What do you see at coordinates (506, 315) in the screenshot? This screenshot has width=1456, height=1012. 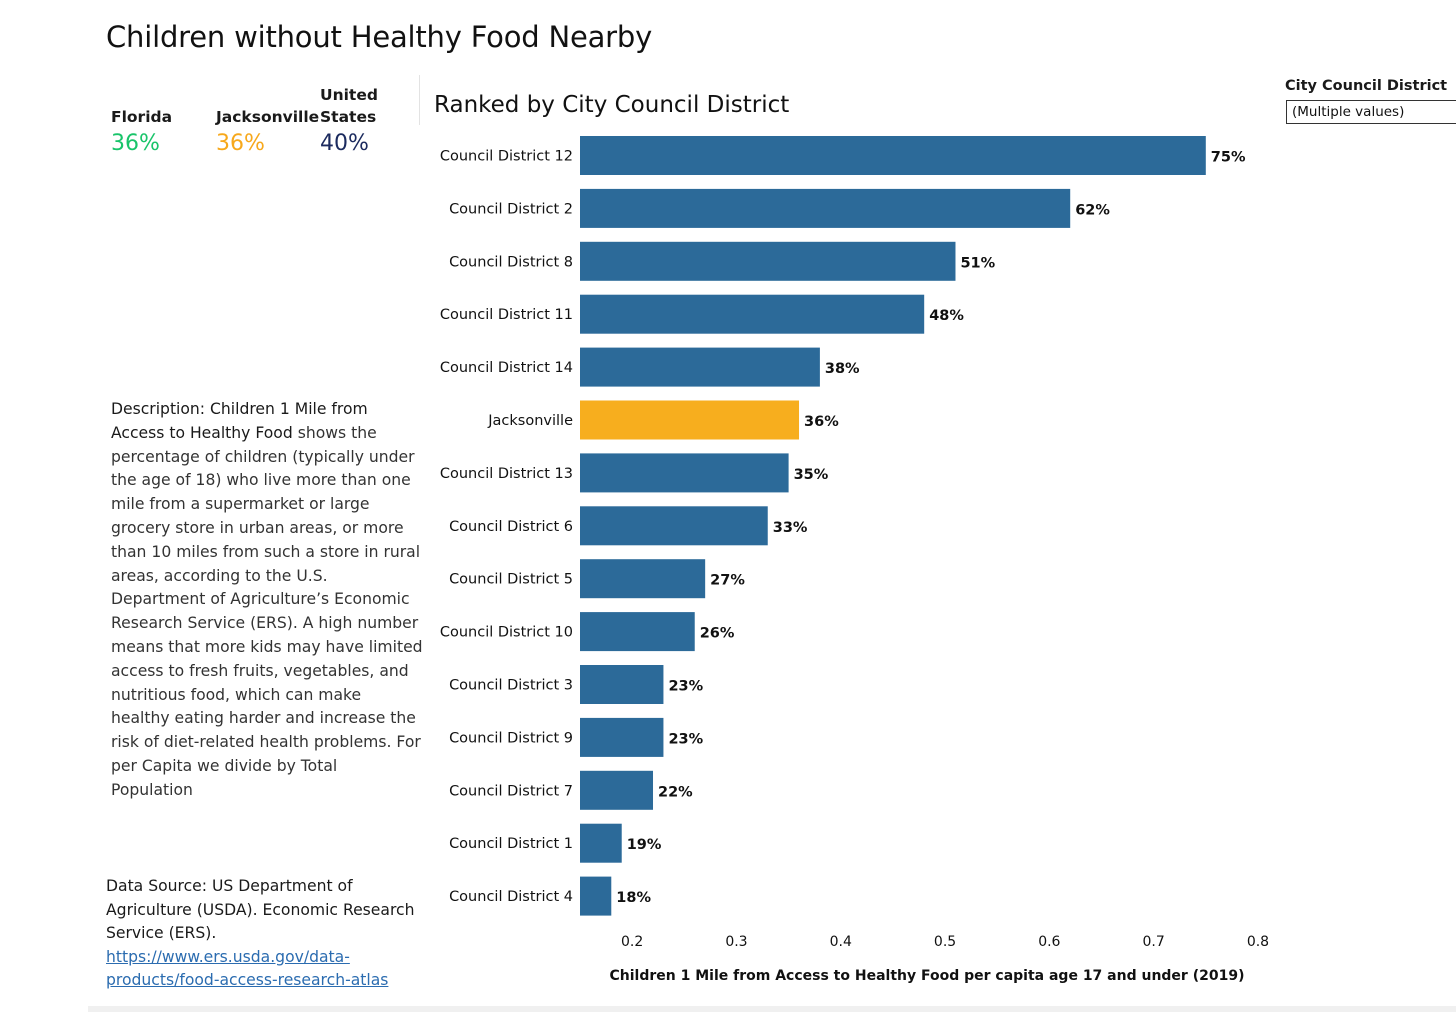 I see `category-label: Council District 11` at bounding box center [506, 315].